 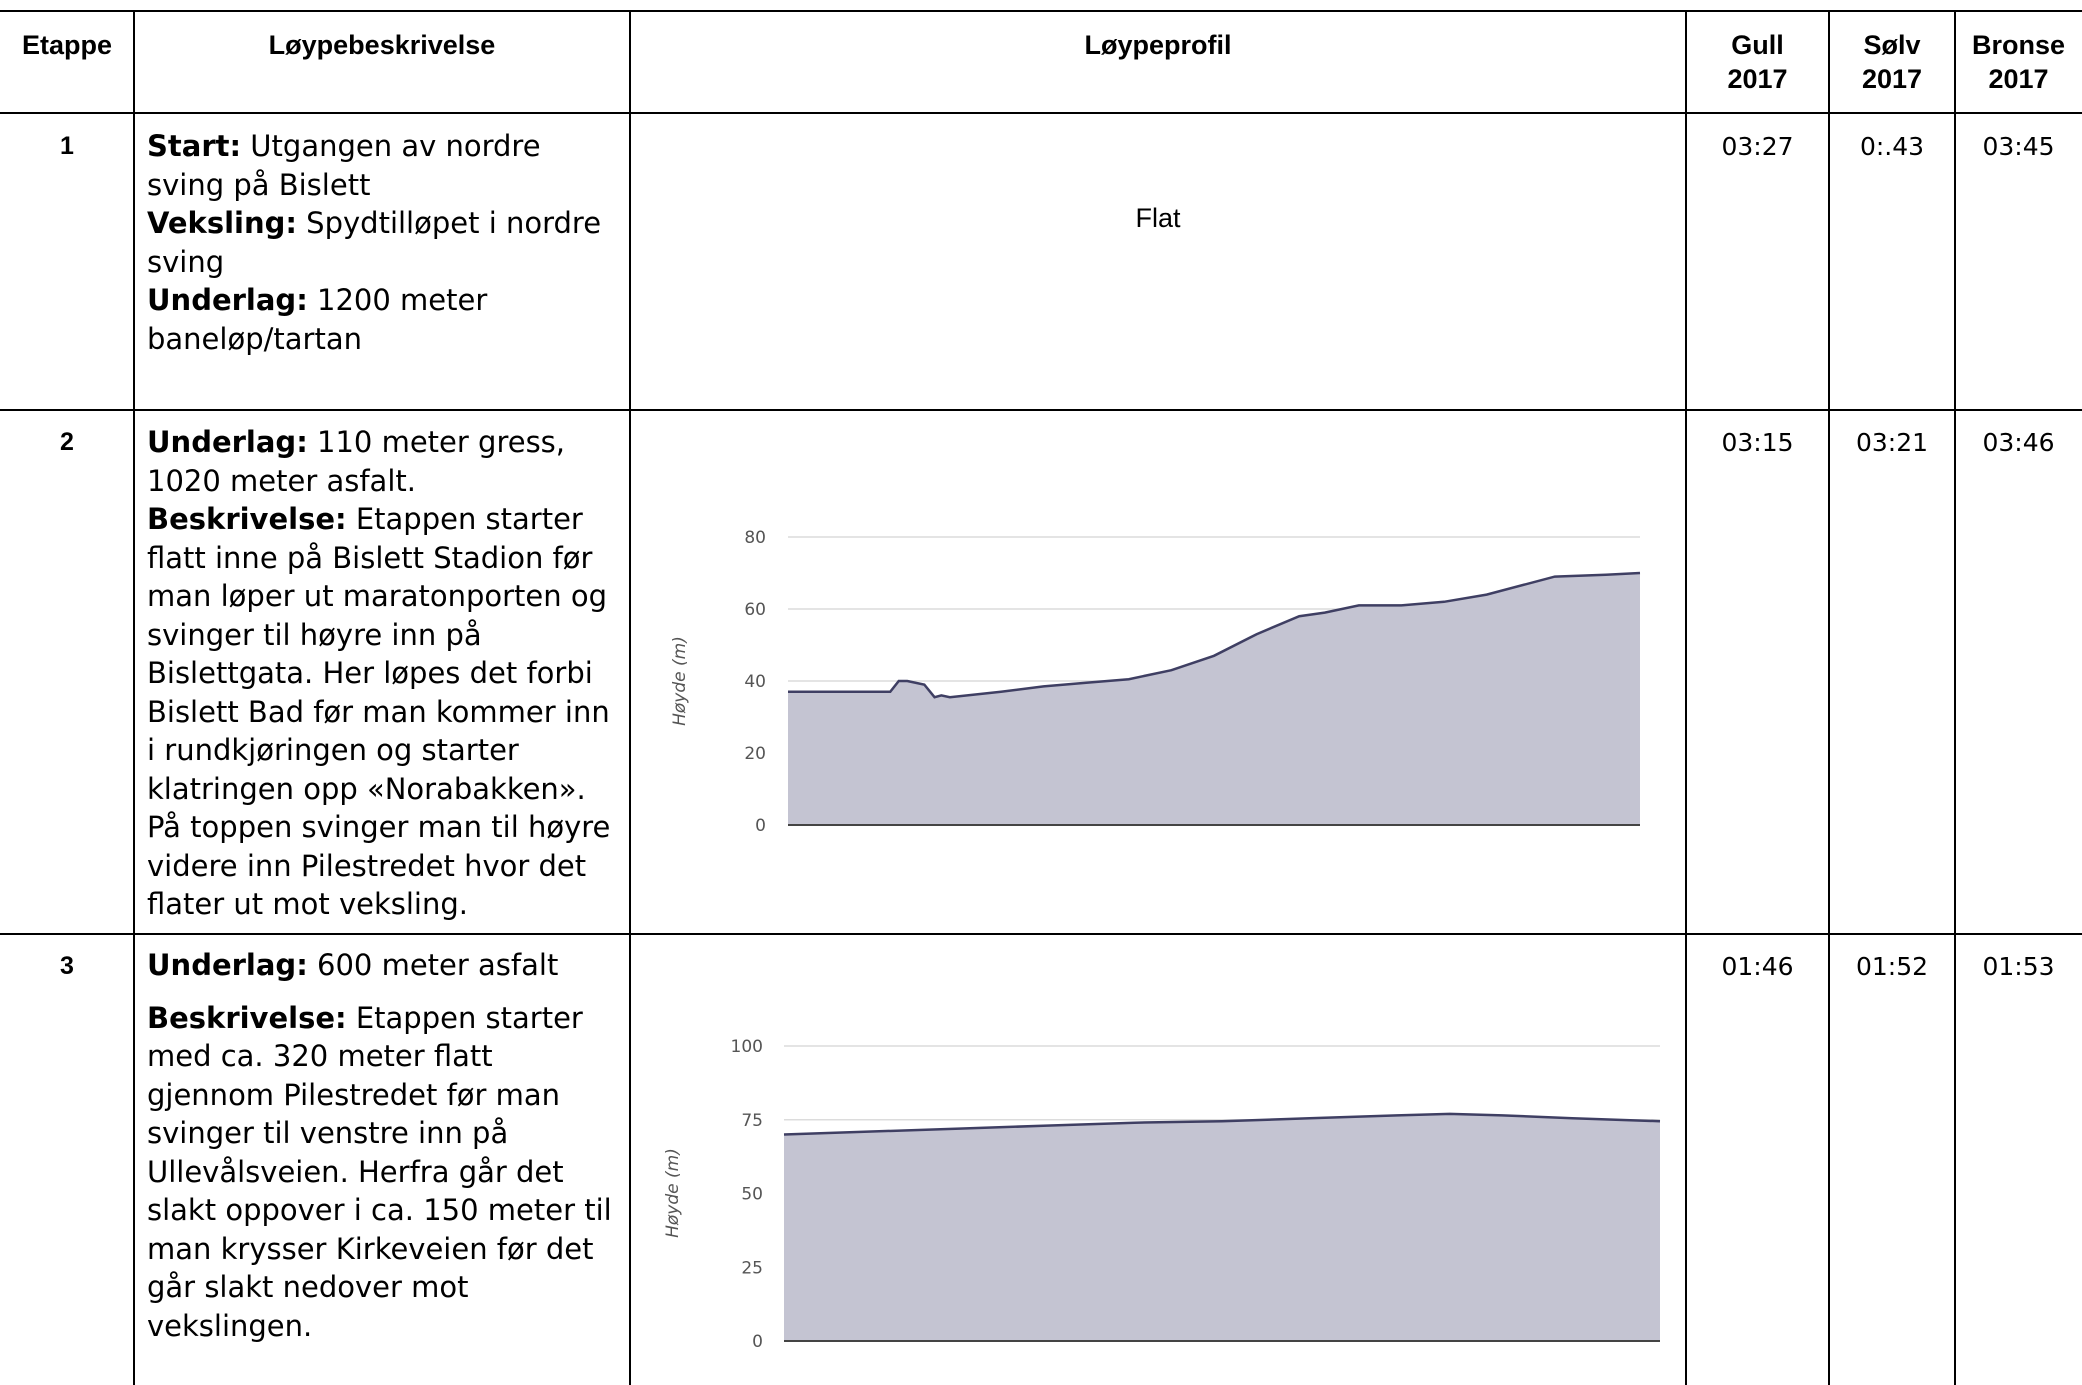 I want to click on header-solv-year: 2017, so click(x=1892, y=79).